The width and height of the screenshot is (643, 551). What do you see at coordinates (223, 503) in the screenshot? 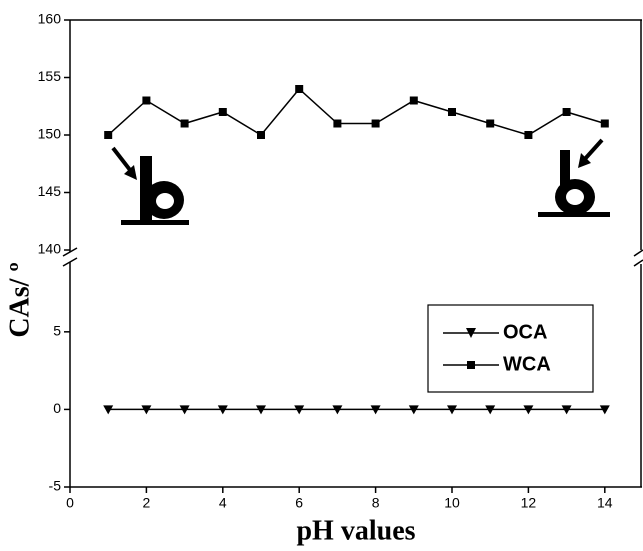
I see `x-tick-label: 4` at bounding box center [223, 503].